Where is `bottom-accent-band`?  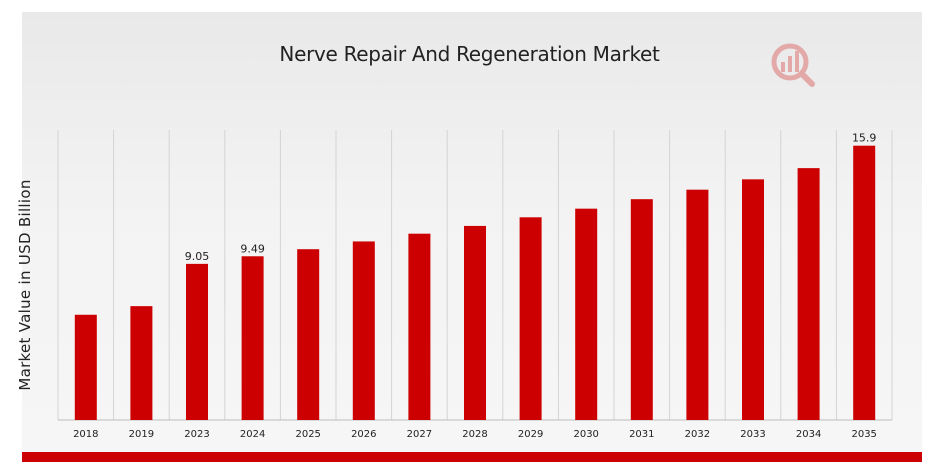
bottom-accent-band is located at coordinates (472, 457).